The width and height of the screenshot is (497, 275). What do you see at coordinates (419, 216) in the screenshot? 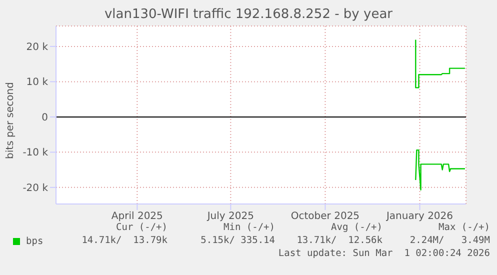
I see `x-tick-label: January 2026` at bounding box center [419, 216].